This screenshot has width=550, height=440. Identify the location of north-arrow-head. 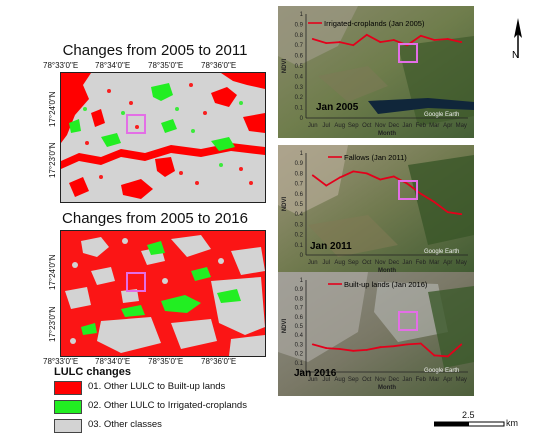
(518, 28).